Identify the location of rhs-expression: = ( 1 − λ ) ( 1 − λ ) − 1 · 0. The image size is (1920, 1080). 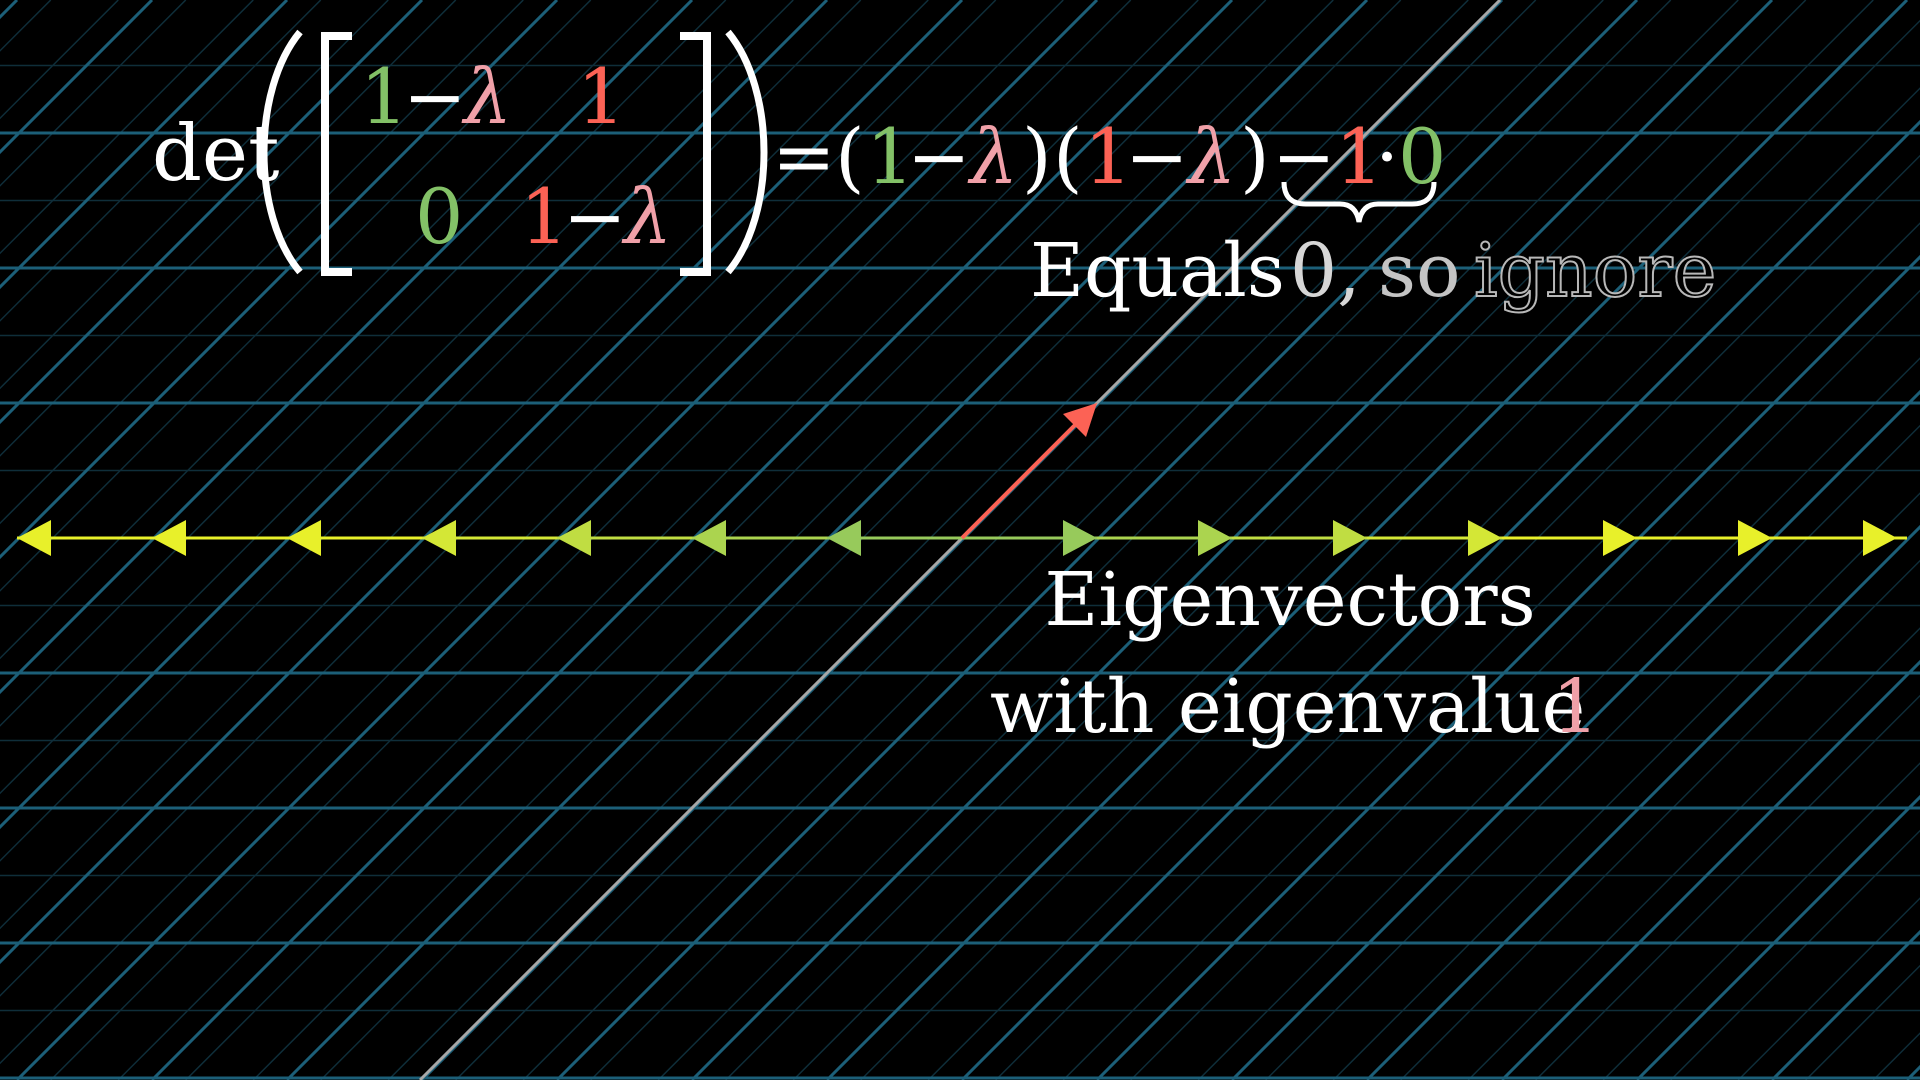
(1109, 156).